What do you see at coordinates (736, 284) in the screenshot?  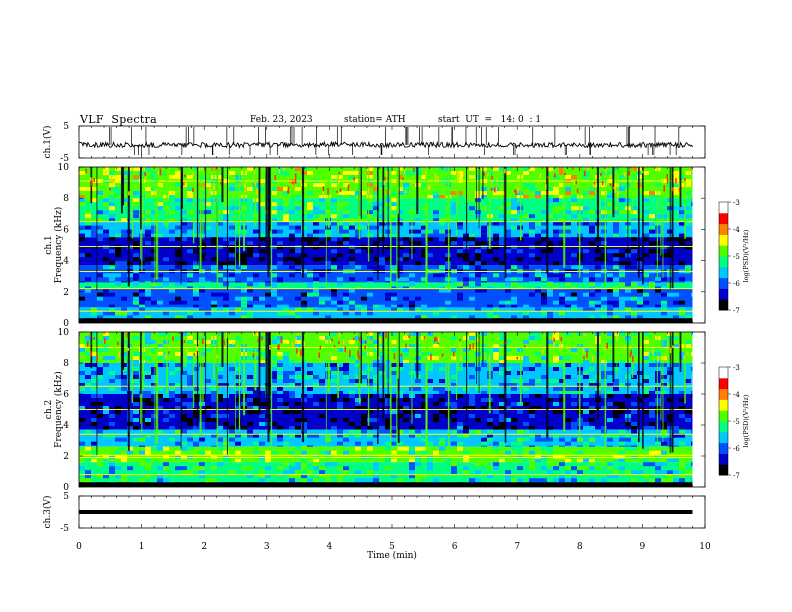 I see `ch1-spectrogram-colorbar-tick-label: -6` at bounding box center [736, 284].